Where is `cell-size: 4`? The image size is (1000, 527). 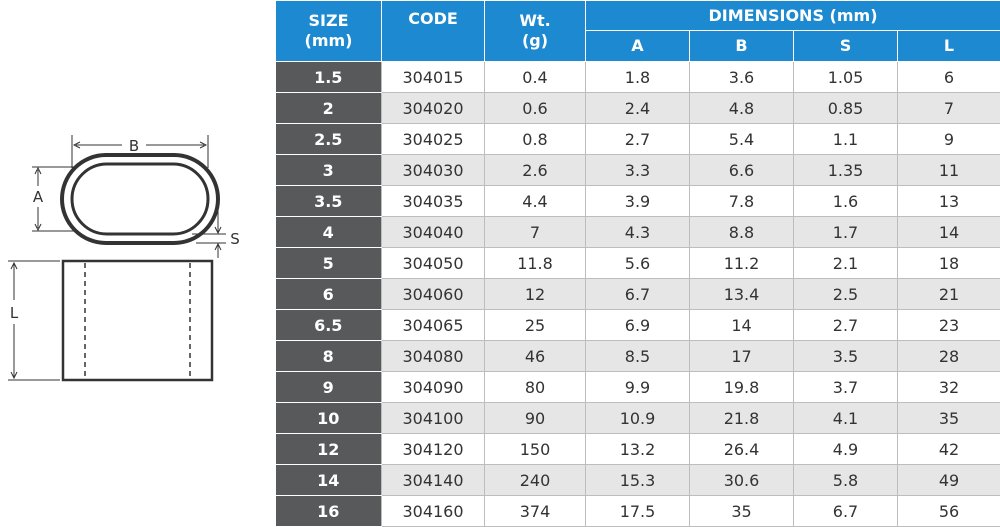 cell-size: 4 is located at coordinates (328, 232).